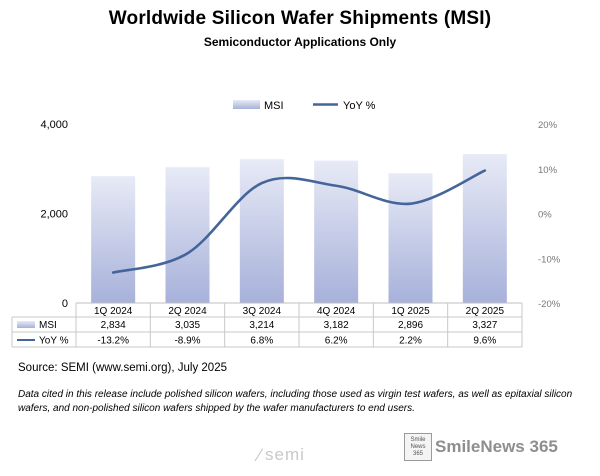 The height and width of the screenshot is (476, 600). I want to click on y-left-tick-label: 4,000, so click(54, 125).